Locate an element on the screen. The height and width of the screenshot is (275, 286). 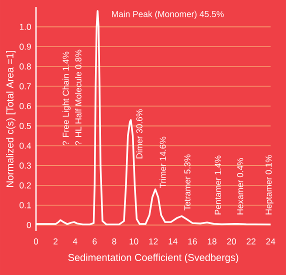
x-tick-label: 12 is located at coordinates (153, 241).